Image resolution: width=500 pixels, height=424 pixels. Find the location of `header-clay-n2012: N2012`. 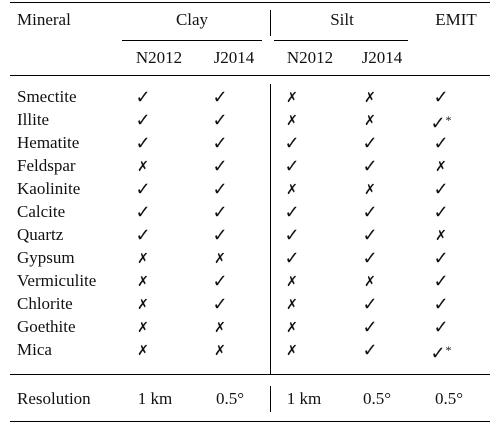

header-clay-n2012: N2012 is located at coordinates (159, 57).